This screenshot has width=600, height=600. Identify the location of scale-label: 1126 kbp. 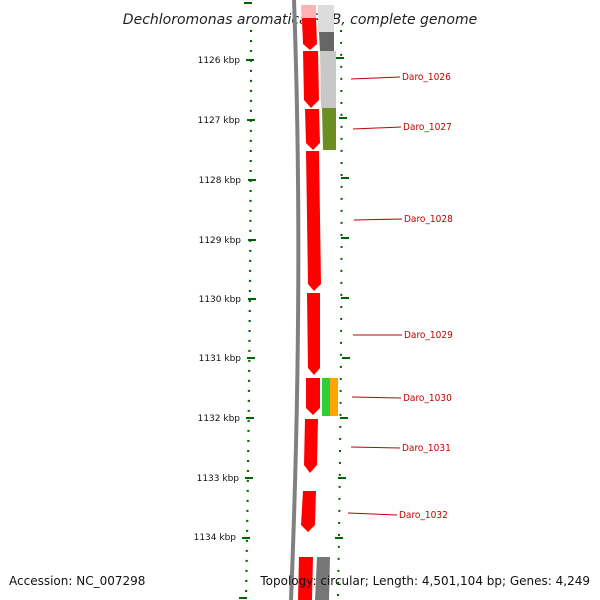
(219, 61).